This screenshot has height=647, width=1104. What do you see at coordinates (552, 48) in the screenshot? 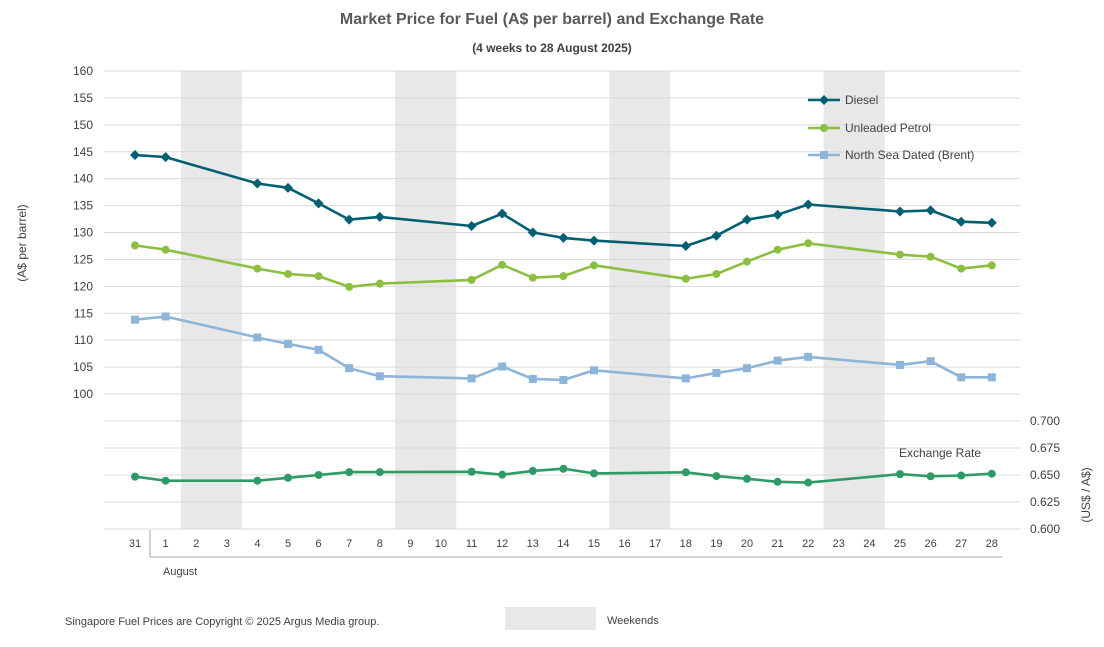
I see `chart-subtitle: (4 weeks to 28 August 2025)` at bounding box center [552, 48].